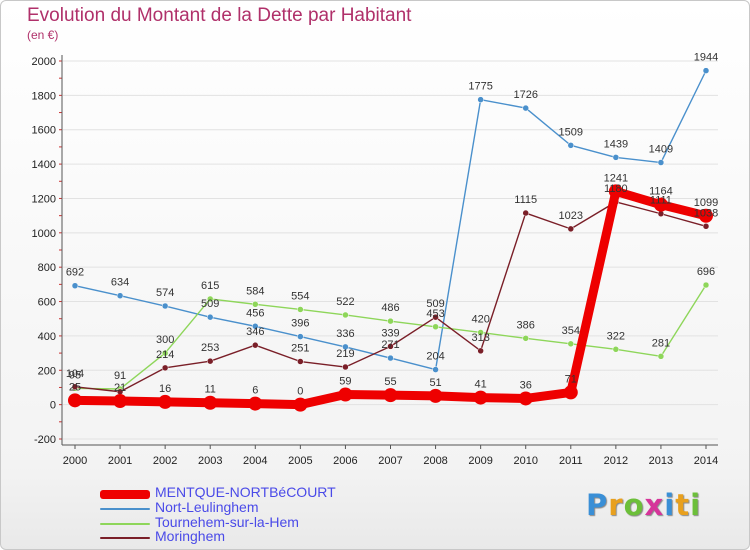 Image resolution: width=750 pixels, height=550 pixels. I want to click on data-label: 1409, so click(661, 150).